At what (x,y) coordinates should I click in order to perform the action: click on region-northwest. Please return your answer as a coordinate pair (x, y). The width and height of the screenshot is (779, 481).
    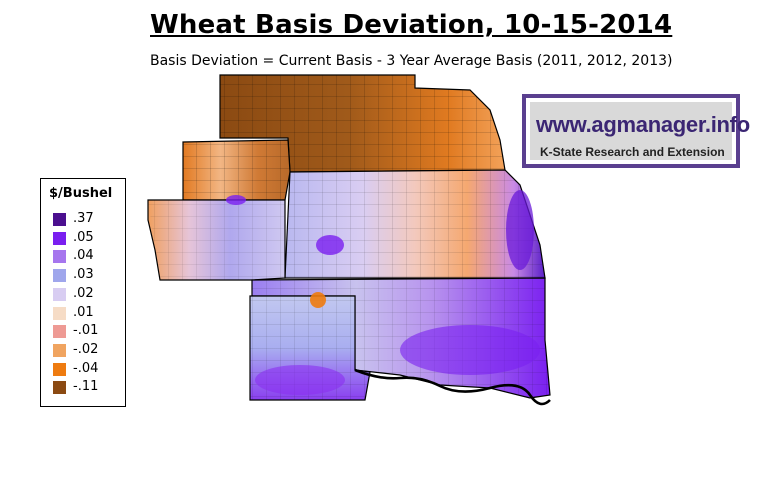
    Looking at the image, I should click on (236, 170).